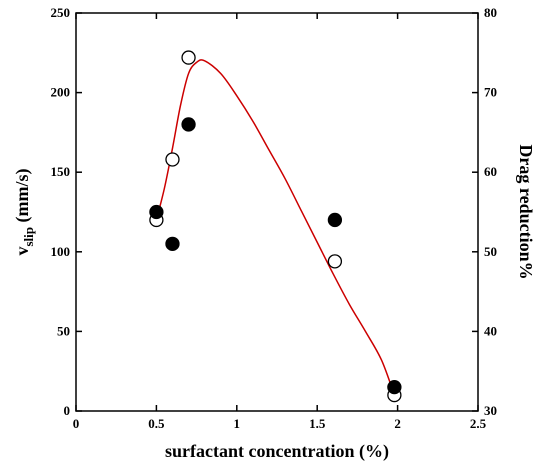  What do you see at coordinates (66, 211) in the screenshot?
I see `left-y-axis-ticks: 0 50 100 150 200 250` at bounding box center [66, 211].